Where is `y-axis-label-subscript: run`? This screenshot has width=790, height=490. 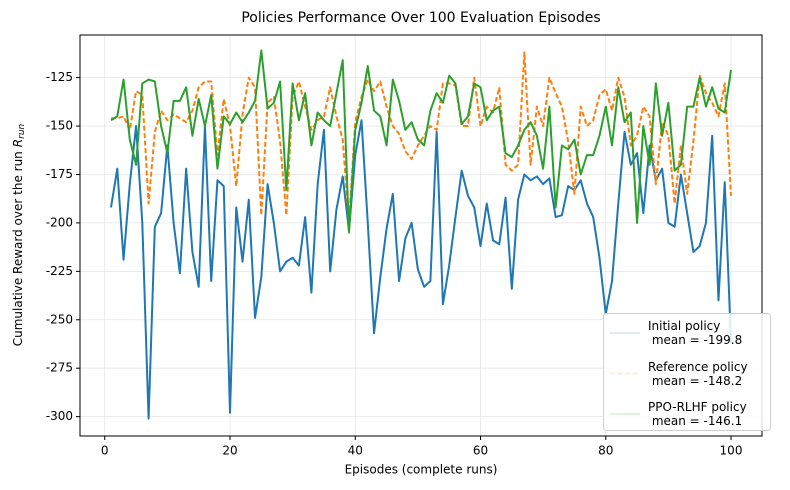
y-axis-label-subscript: run is located at coordinates (22, 130).